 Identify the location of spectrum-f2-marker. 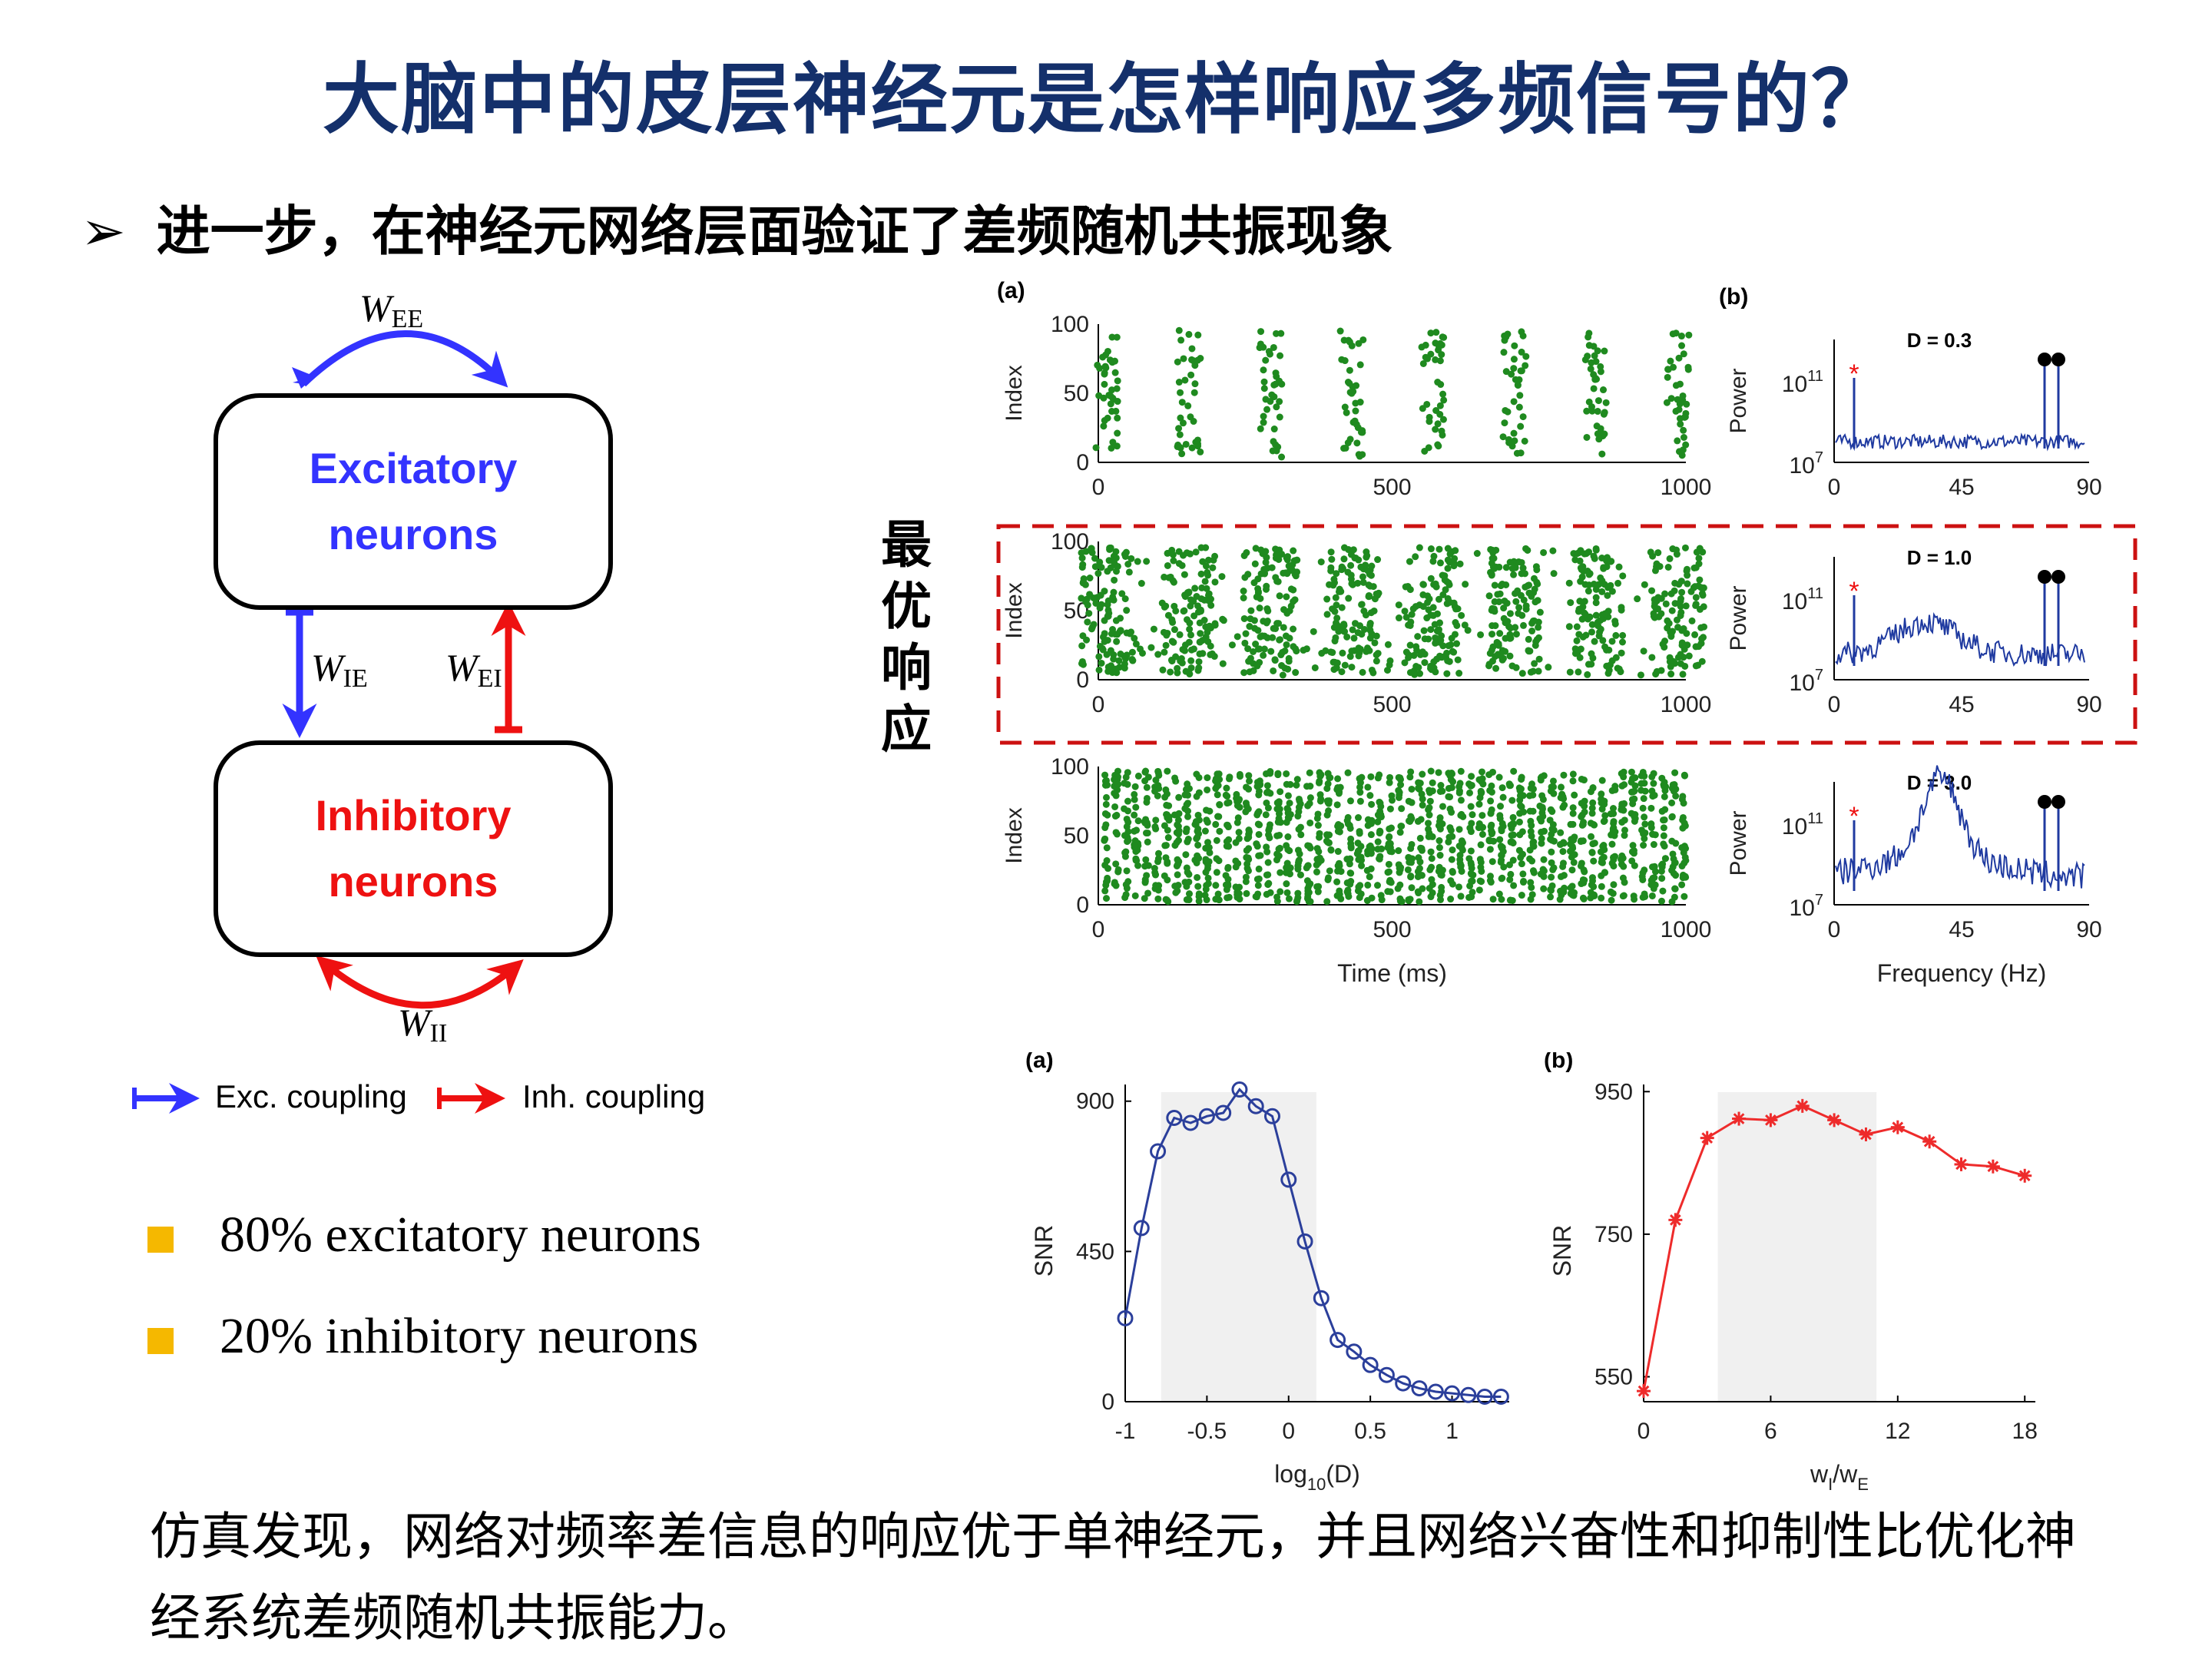
(2058, 802).